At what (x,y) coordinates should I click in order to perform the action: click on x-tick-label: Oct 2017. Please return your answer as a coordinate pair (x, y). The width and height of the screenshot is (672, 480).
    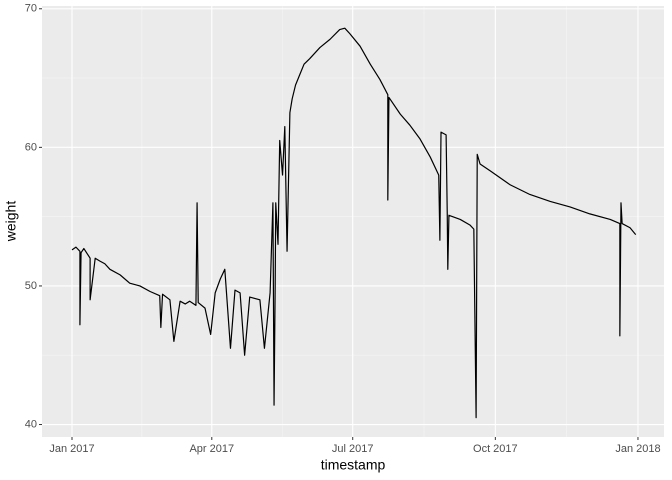
    Looking at the image, I should click on (495, 449).